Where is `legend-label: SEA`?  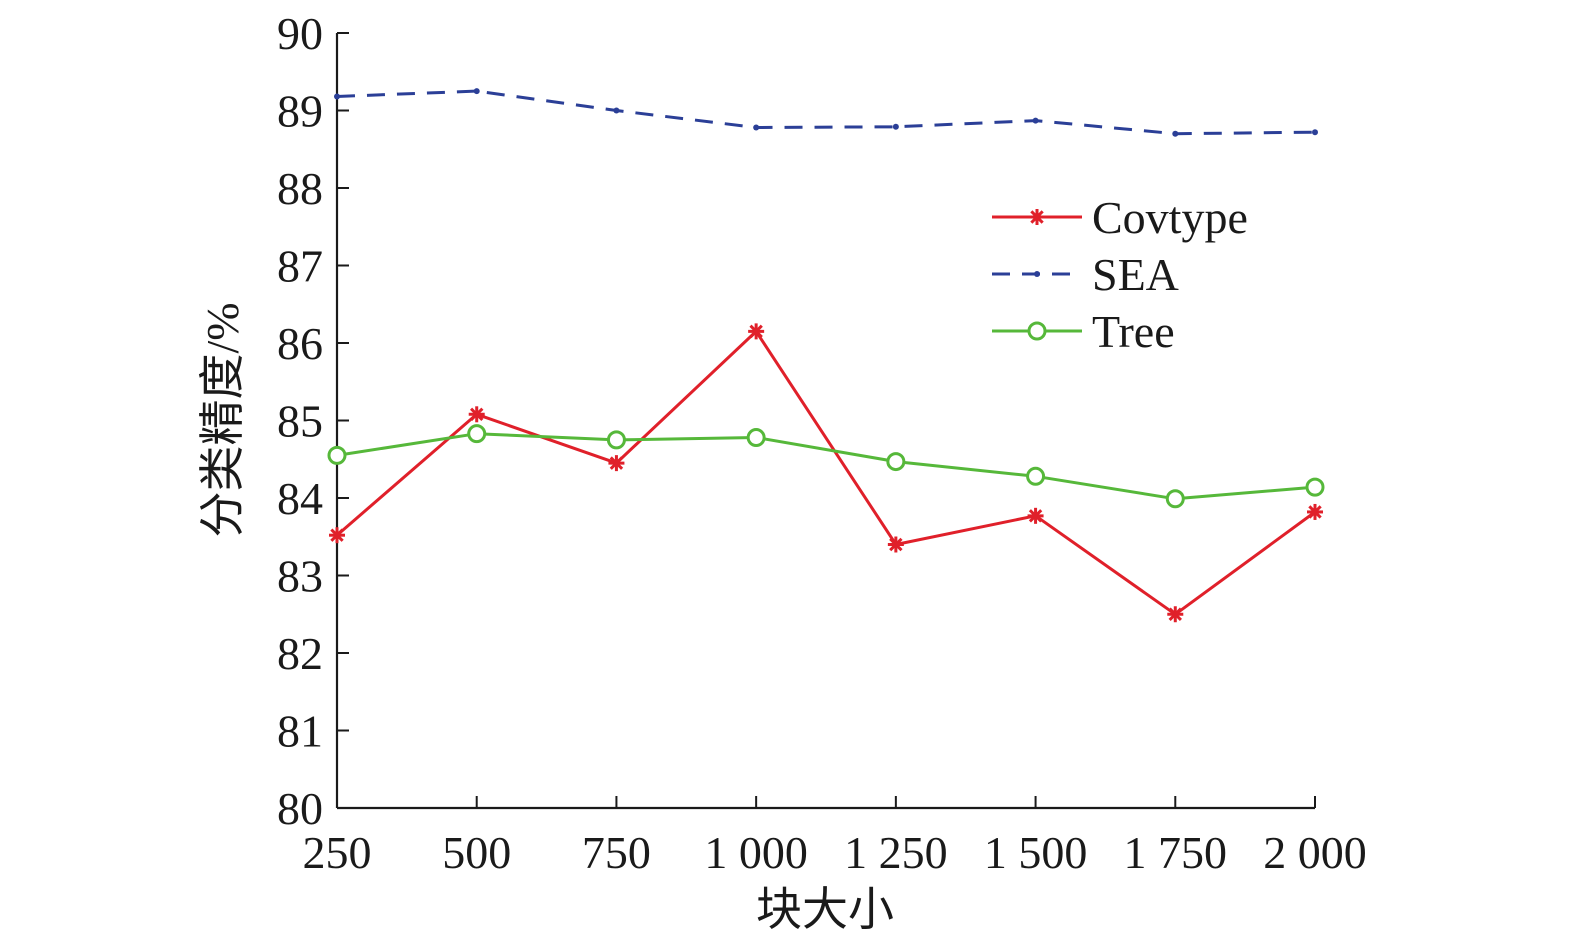
legend-label: SEA is located at coordinates (1135, 274).